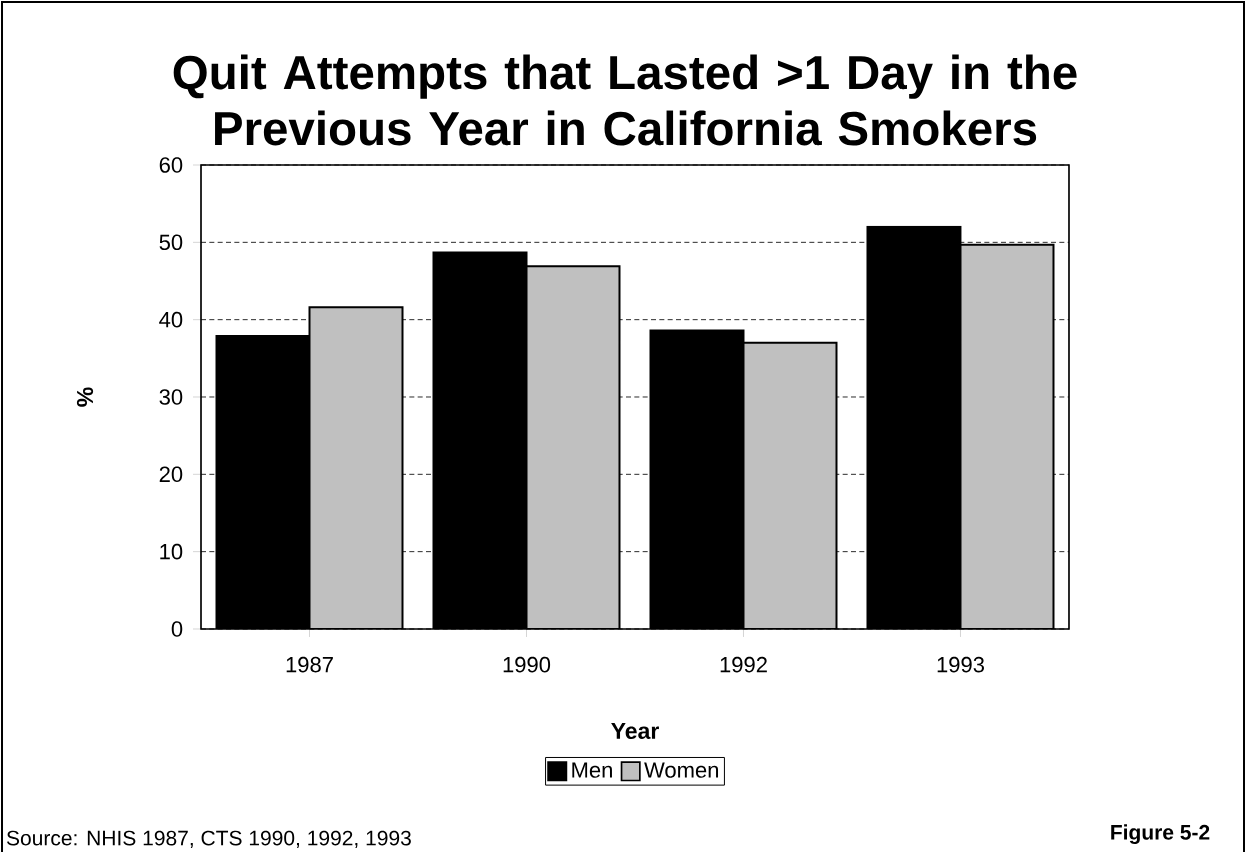  I want to click on legend-label: Women, so click(681, 770).